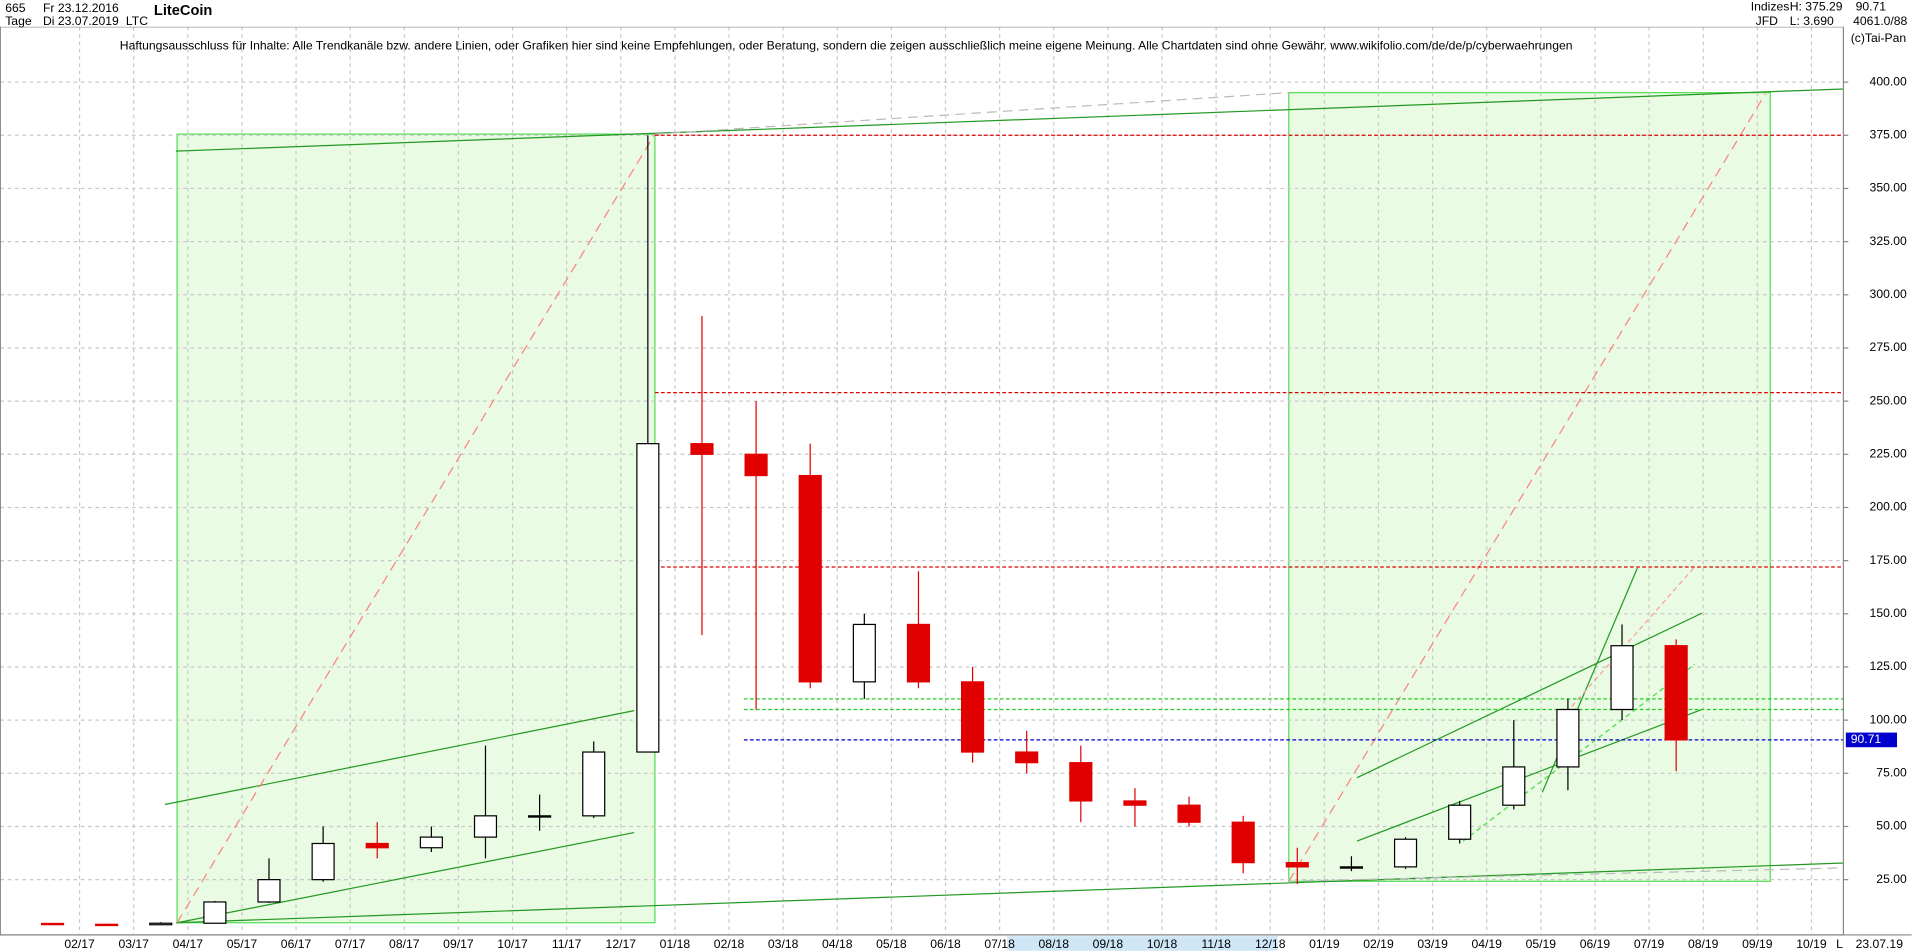 This screenshot has height=952, width=1912. What do you see at coordinates (137, 21) in the screenshot?
I see `symbol: LTC` at bounding box center [137, 21].